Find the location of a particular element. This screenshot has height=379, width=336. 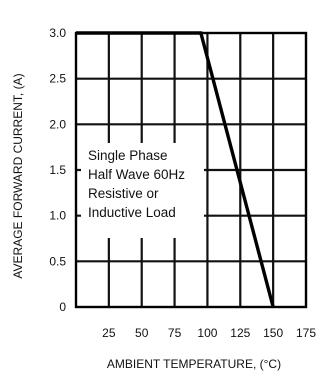

y-tick-label: 3.0 is located at coordinates (57, 33).